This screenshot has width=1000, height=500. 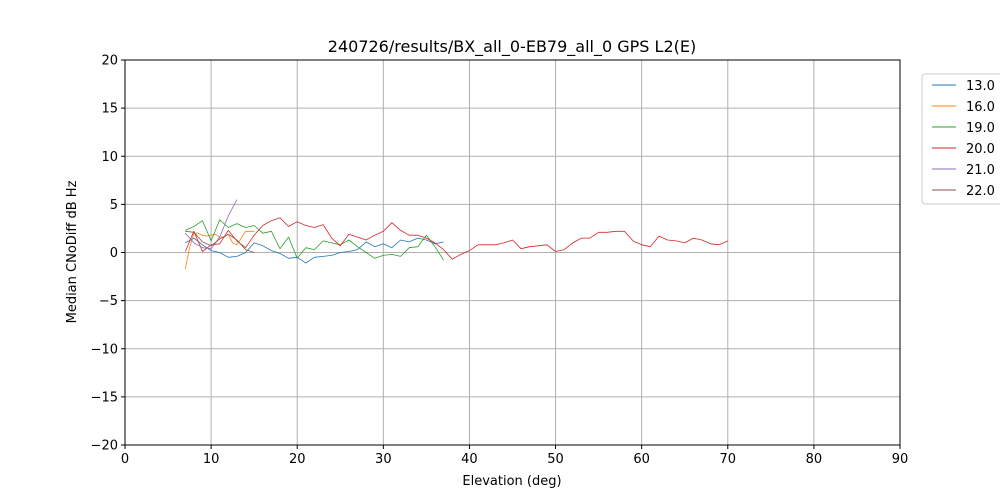 What do you see at coordinates (511, 481) in the screenshot?
I see `x-axis-label: Elevation (deg)` at bounding box center [511, 481].